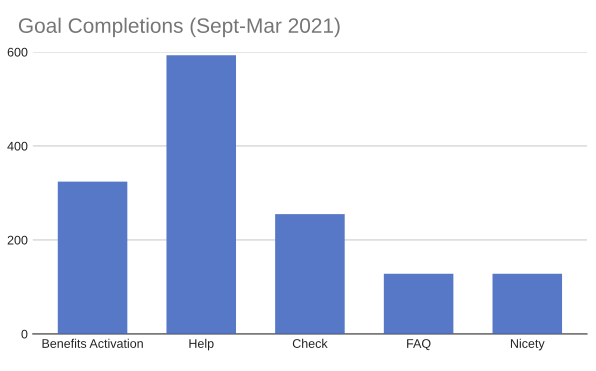  Describe the element at coordinates (179, 28) in the screenshot. I see `chart-title: Goal Completions (Sept-Mar 2021)` at that location.